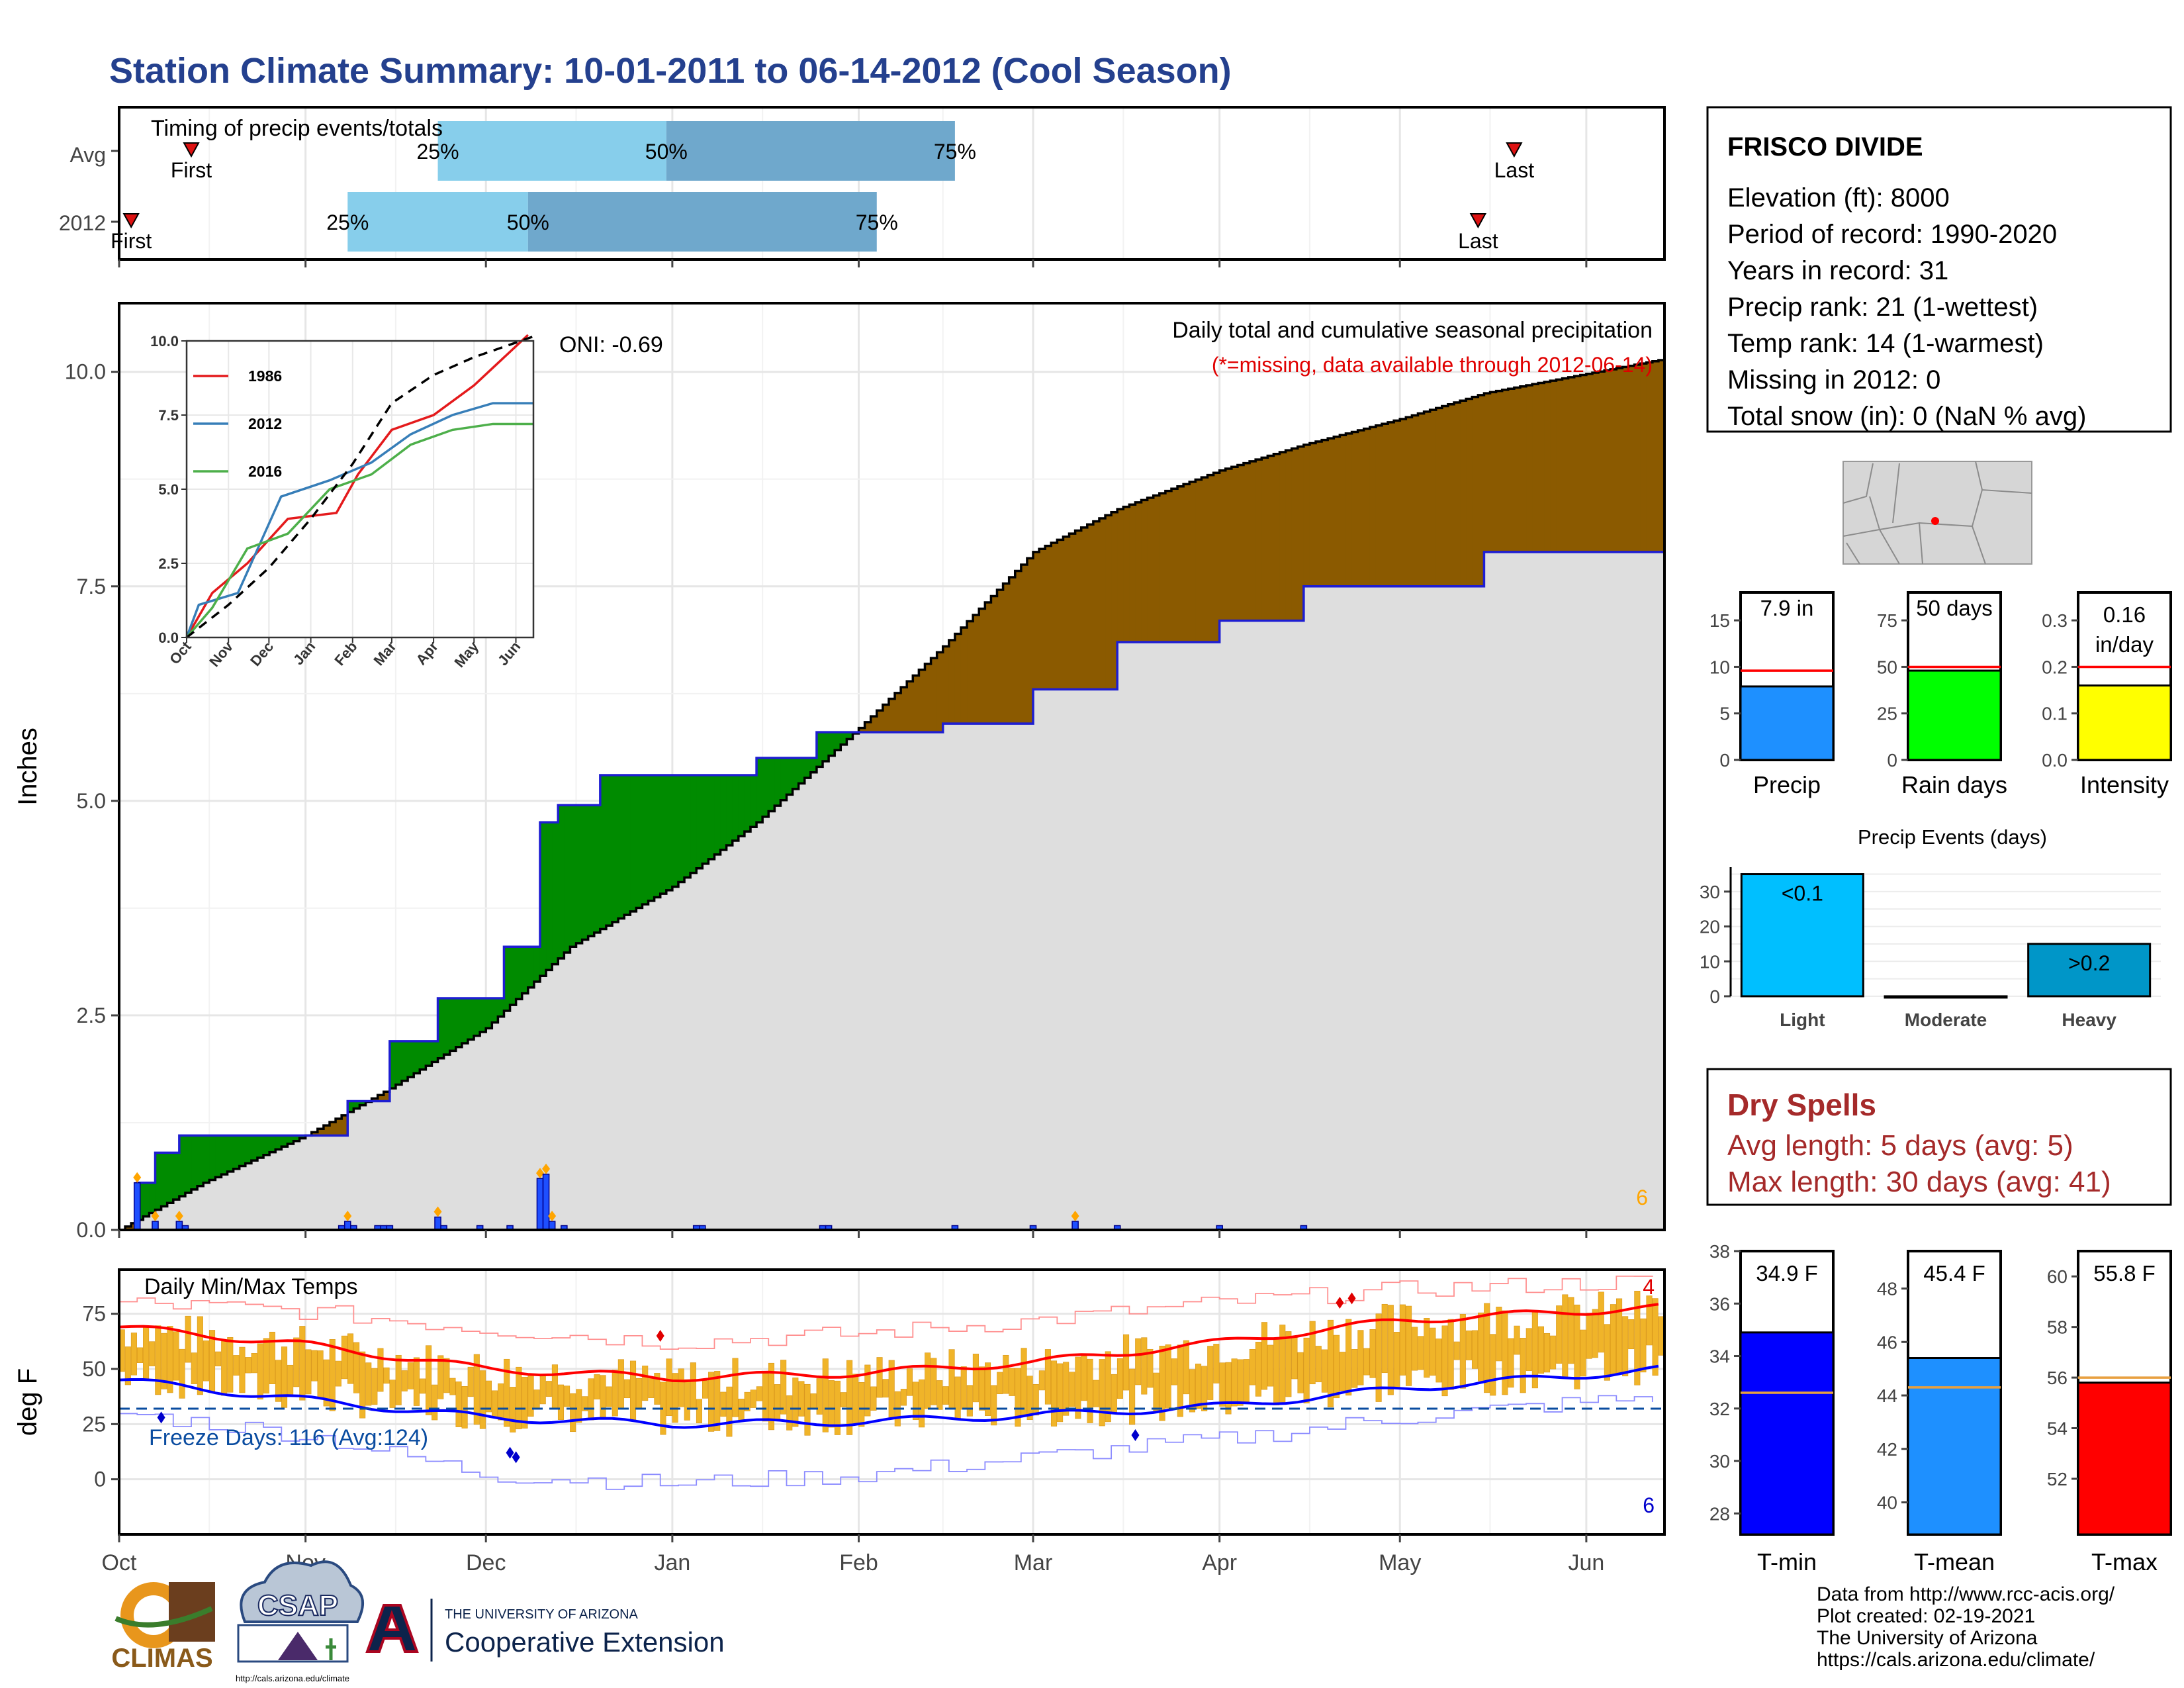 The width and height of the screenshot is (2184, 1688). Describe the element at coordinates (2055, 667) in the screenshot. I see `y-tick-label: 0.2` at that location.